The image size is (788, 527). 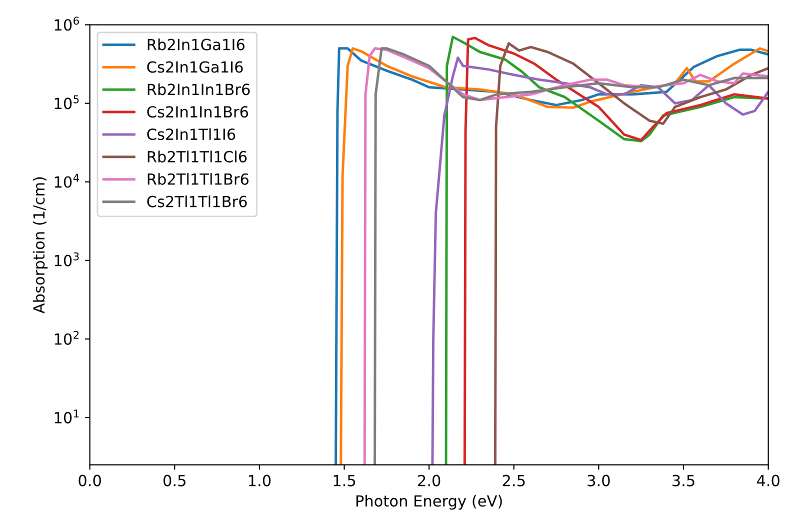 I want to click on y-tick-label: 10$^{6}$, so click(x=66, y=23).